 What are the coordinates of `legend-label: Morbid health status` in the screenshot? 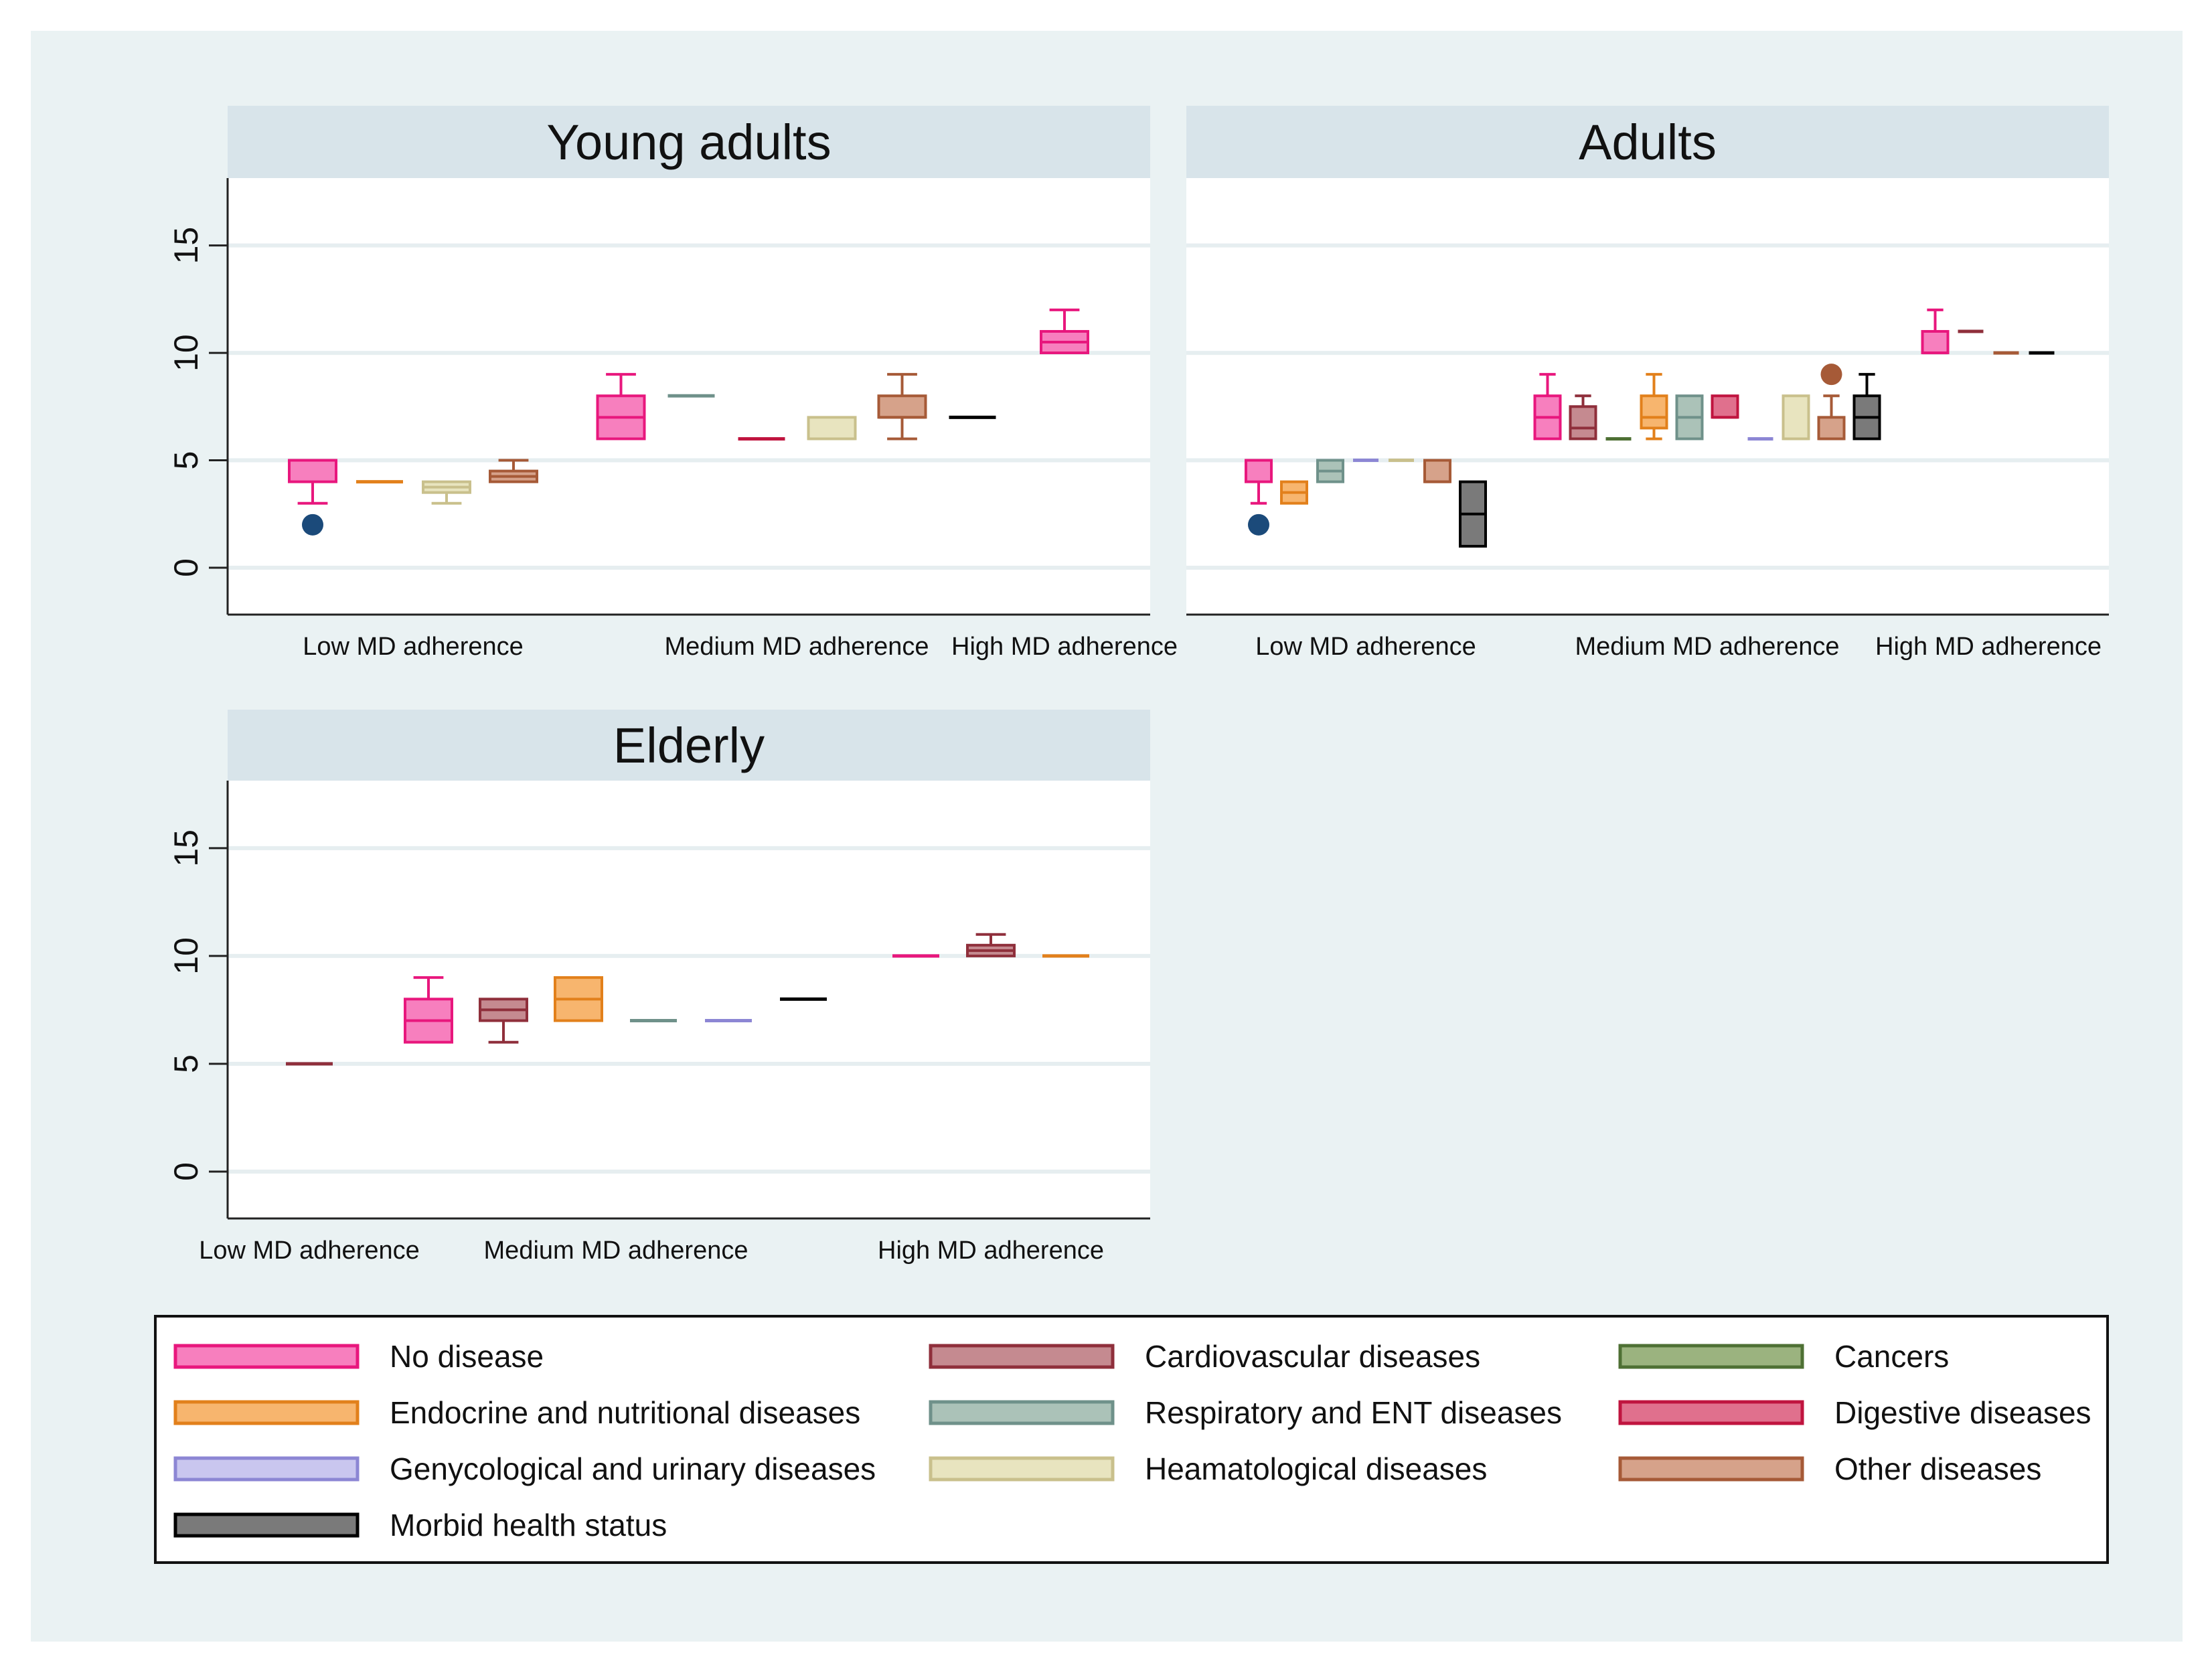 It's located at (528, 1525).